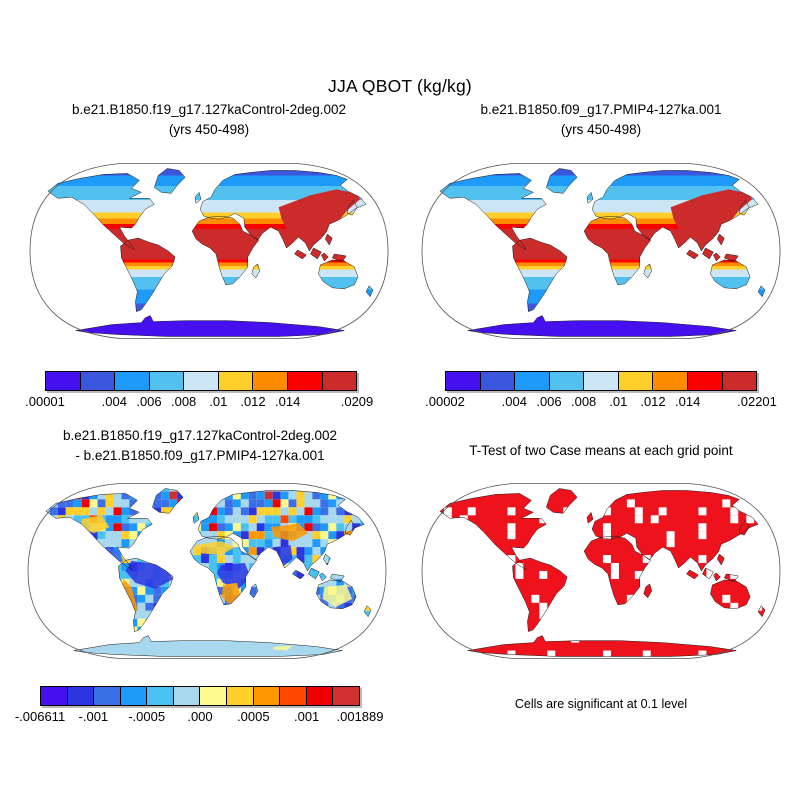 The image size is (800, 800). I want to click on figure-title: JJA QBOT (kg/kg), so click(400, 86).